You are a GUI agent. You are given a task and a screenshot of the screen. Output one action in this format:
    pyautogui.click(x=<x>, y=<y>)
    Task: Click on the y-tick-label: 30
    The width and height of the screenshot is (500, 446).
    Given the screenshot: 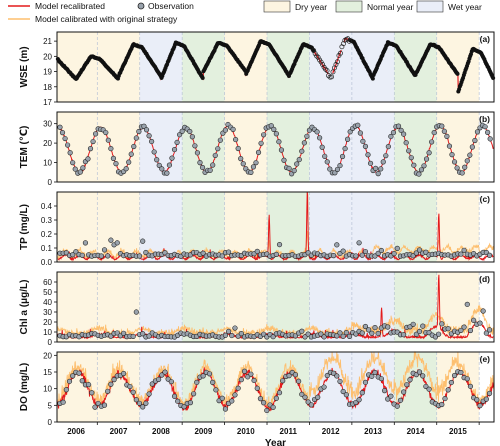 What is the action you would take?
    pyautogui.click(x=47, y=312)
    